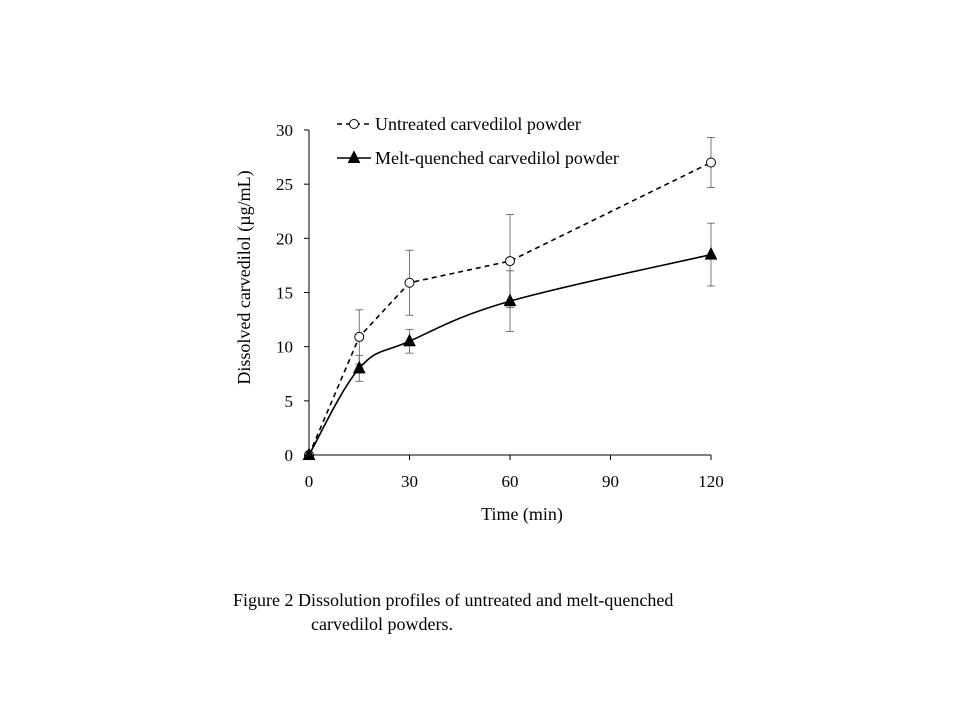 This screenshot has width=960, height=720. I want to click on x-tick-label: 60, so click(510, 481).